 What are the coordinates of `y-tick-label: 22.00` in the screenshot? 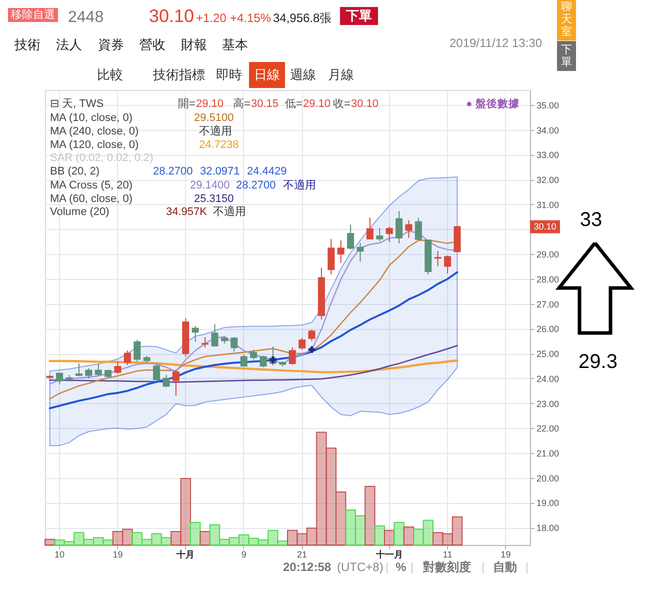 It's located at (548, 429).